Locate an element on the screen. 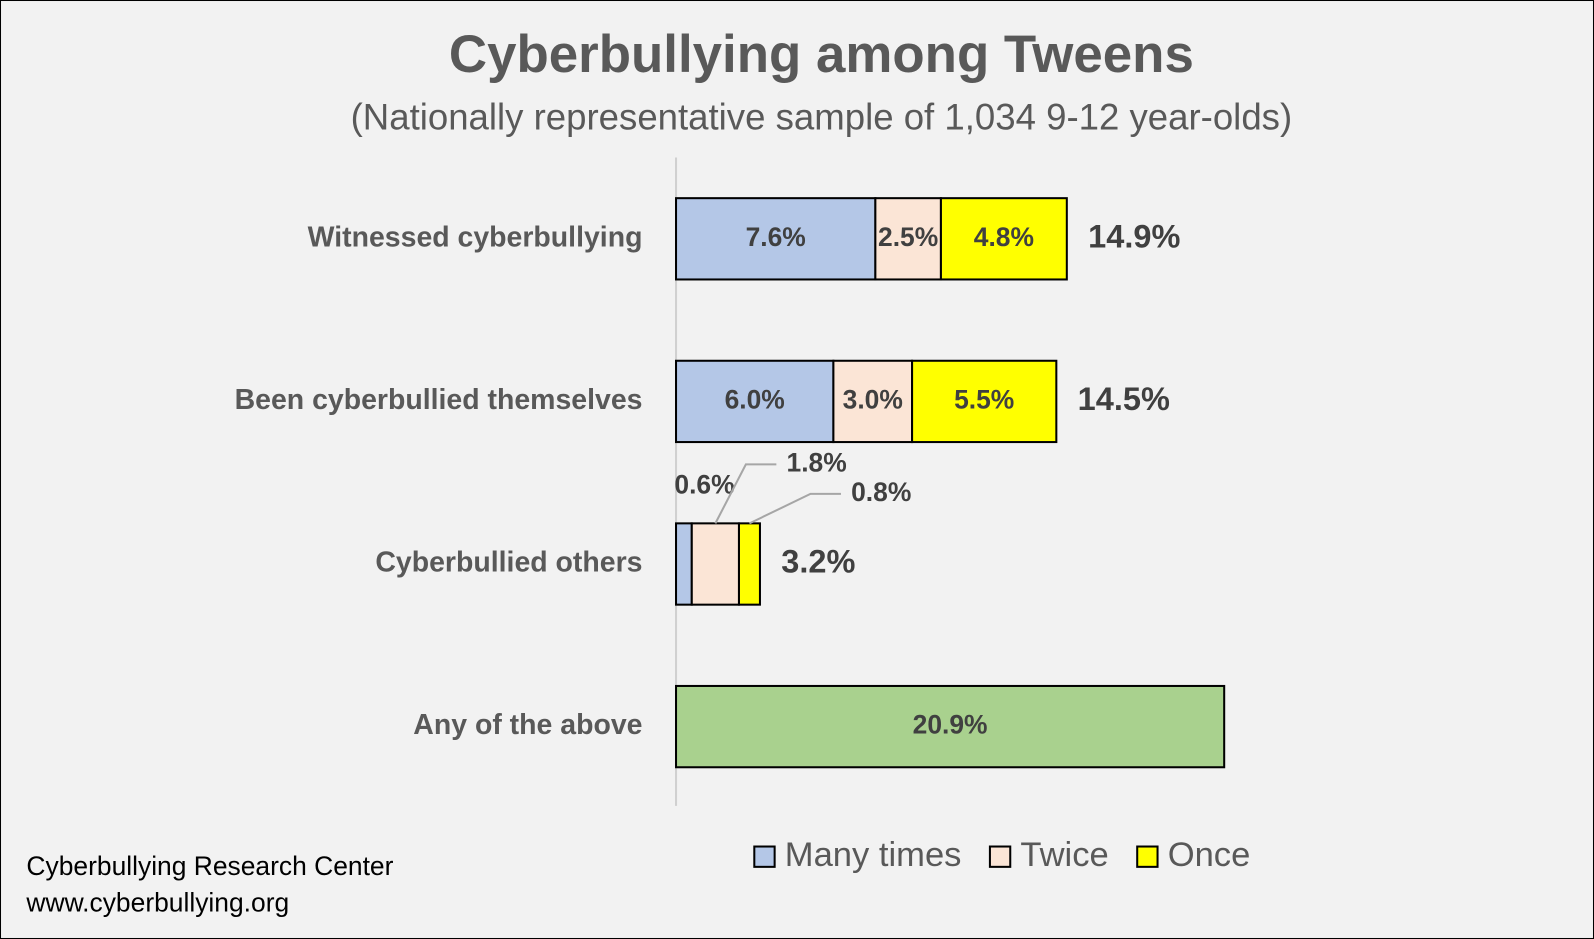 This screenshot has height=939, width=1594. data-label: 3.0% is located at coordinates (873, 399).